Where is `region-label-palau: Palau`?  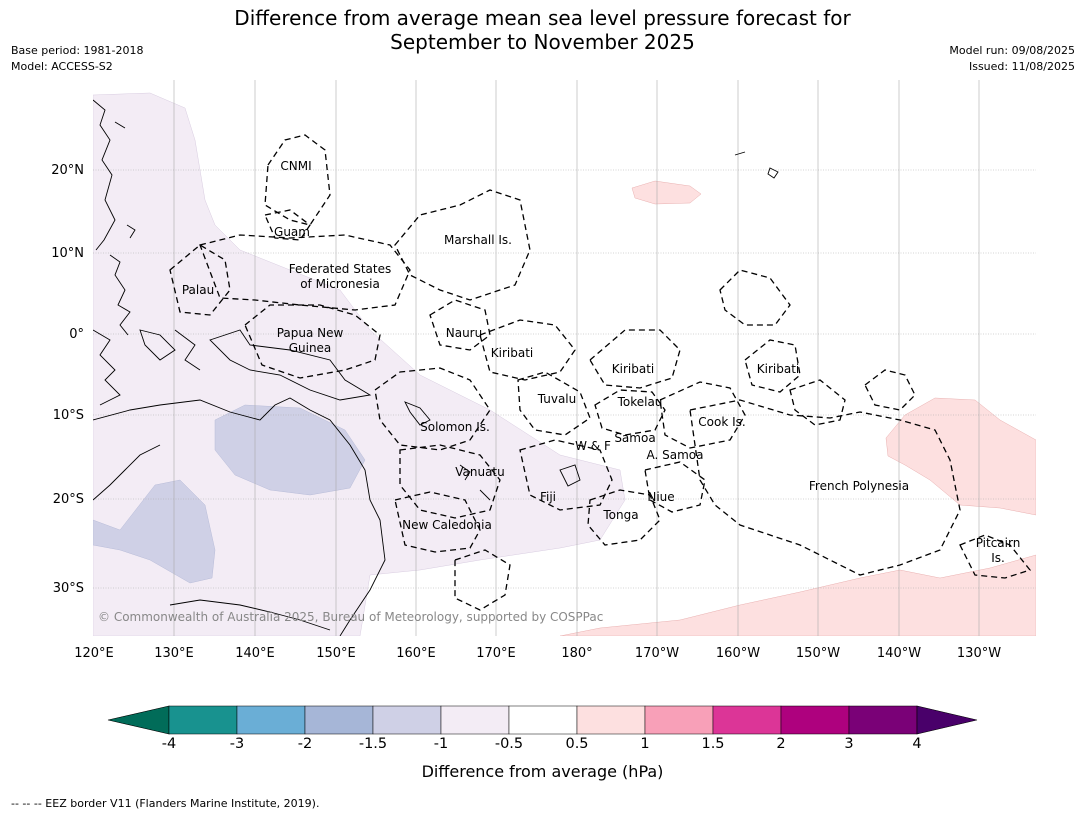 region-label-palau: Palau is located at coordinates (198, 290).